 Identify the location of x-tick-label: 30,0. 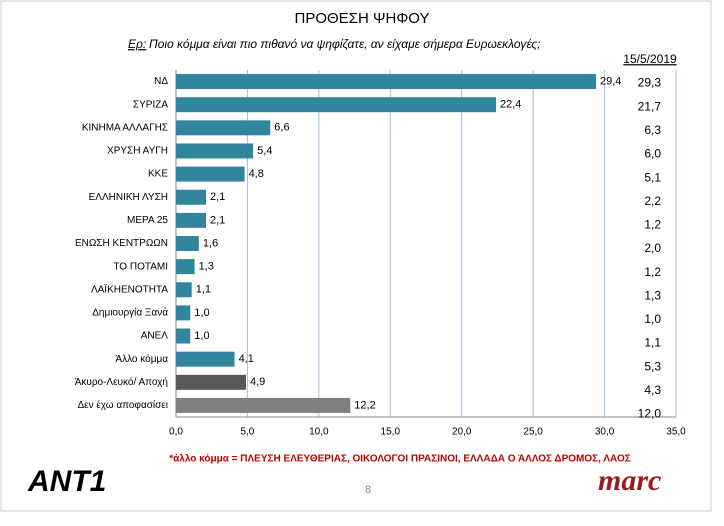
(605, 432).